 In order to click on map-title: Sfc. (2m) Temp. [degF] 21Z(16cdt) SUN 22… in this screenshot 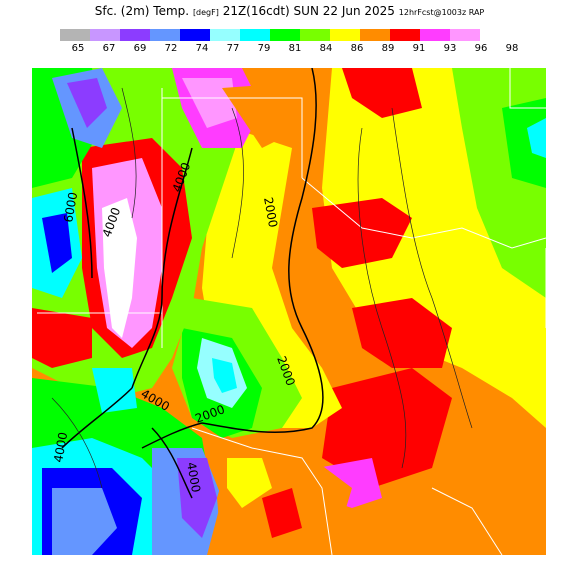, I will do `click(289, 11)`.